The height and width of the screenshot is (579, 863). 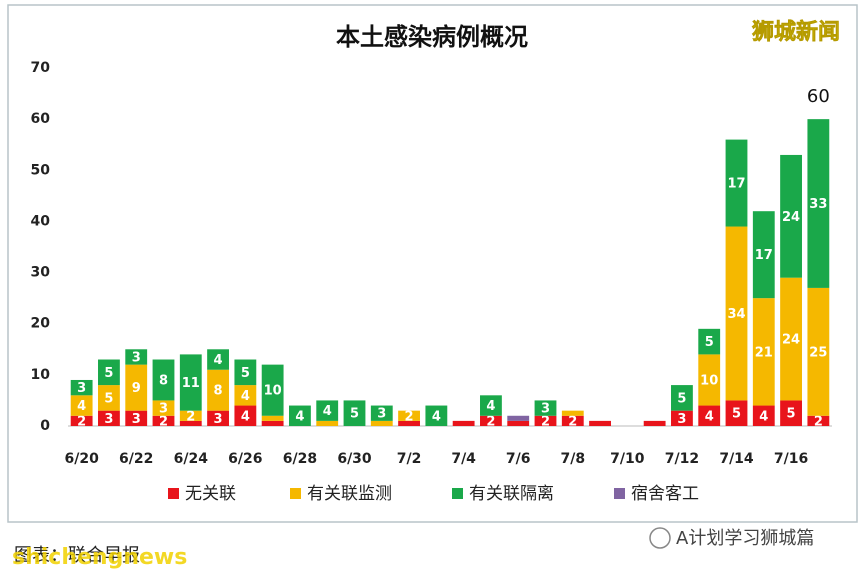 I want to click on x-tick-label: 6/24, so click(x=191, y=459).